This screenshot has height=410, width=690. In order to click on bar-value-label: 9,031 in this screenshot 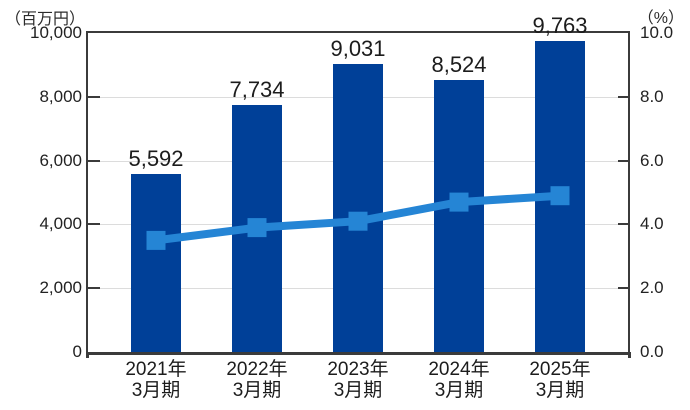, I will do `click(358, 48)`.